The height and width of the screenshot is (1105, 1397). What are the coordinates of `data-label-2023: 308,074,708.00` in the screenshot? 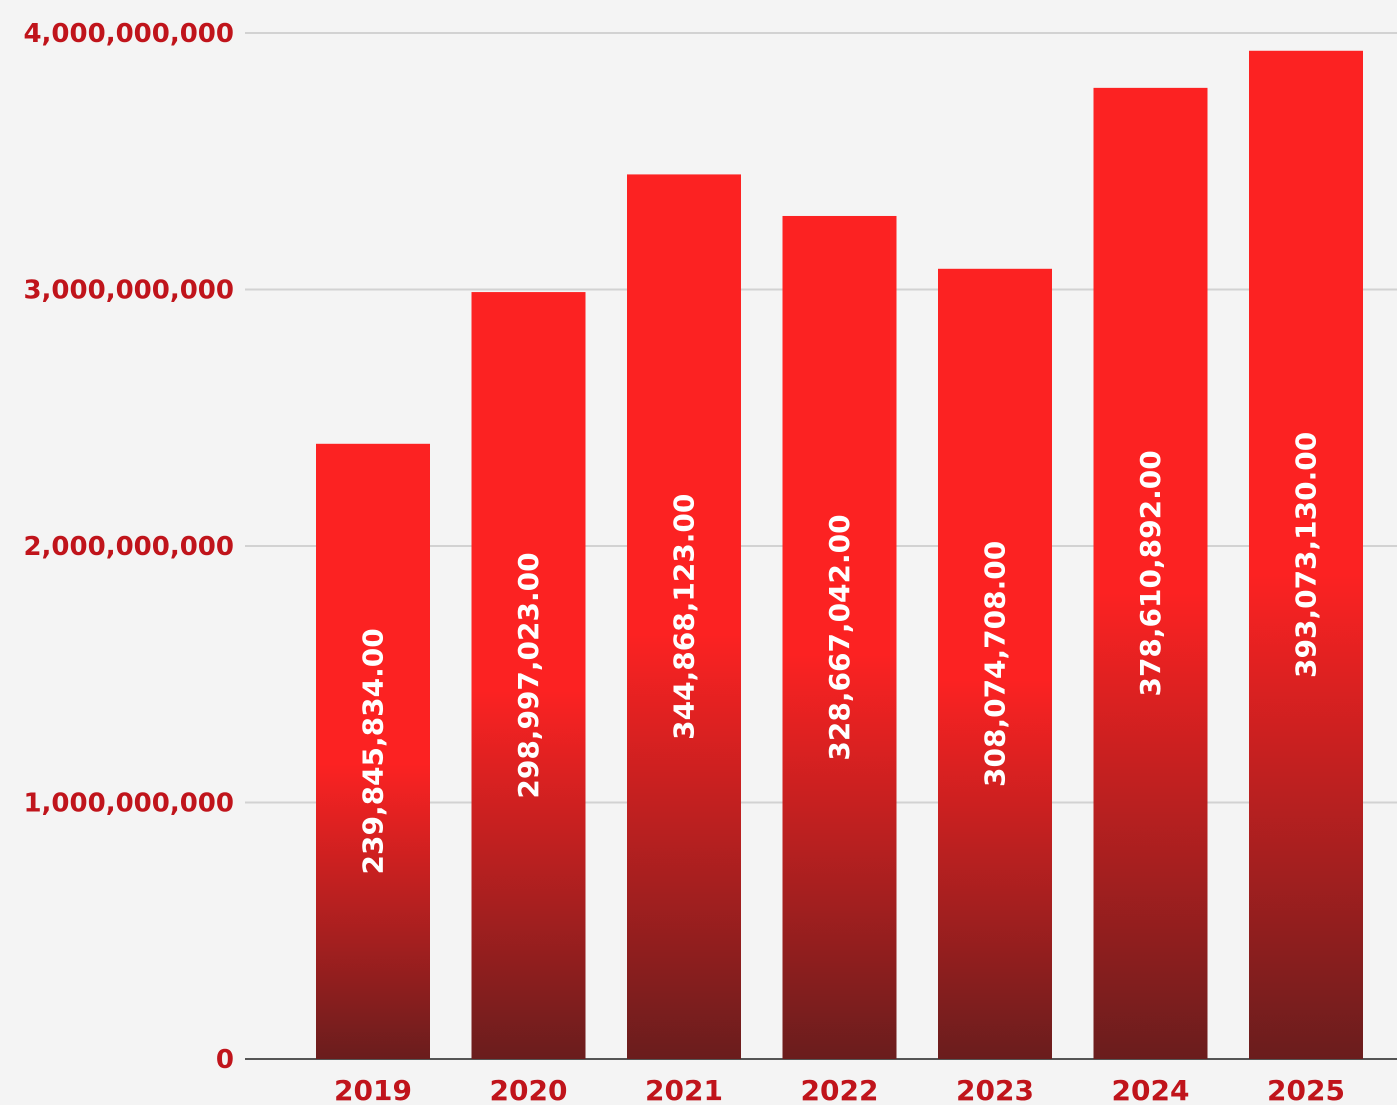 It's located at (995, 664).